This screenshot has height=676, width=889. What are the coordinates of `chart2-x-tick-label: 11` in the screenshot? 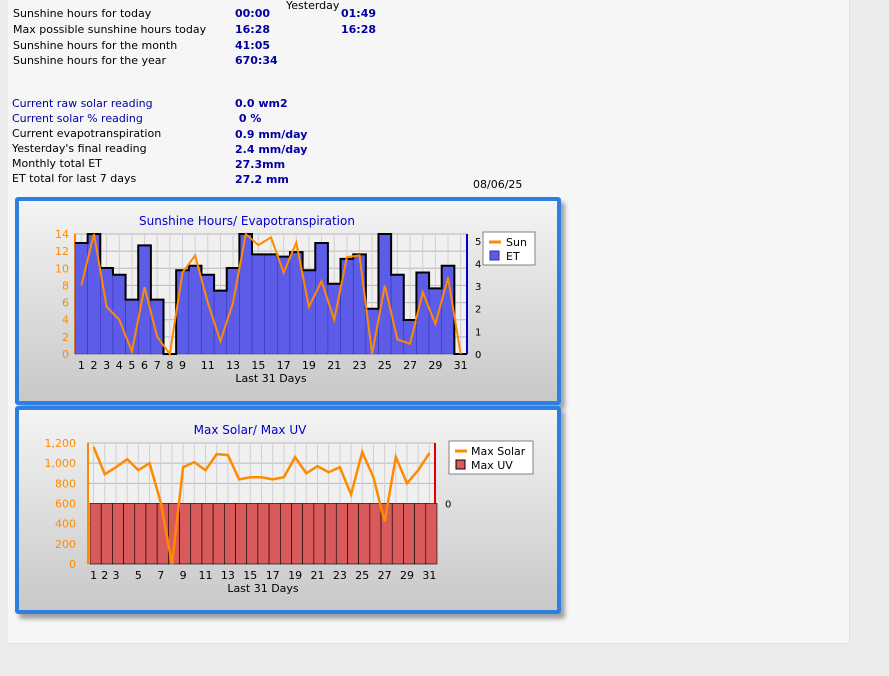 It's located at (206, 575).